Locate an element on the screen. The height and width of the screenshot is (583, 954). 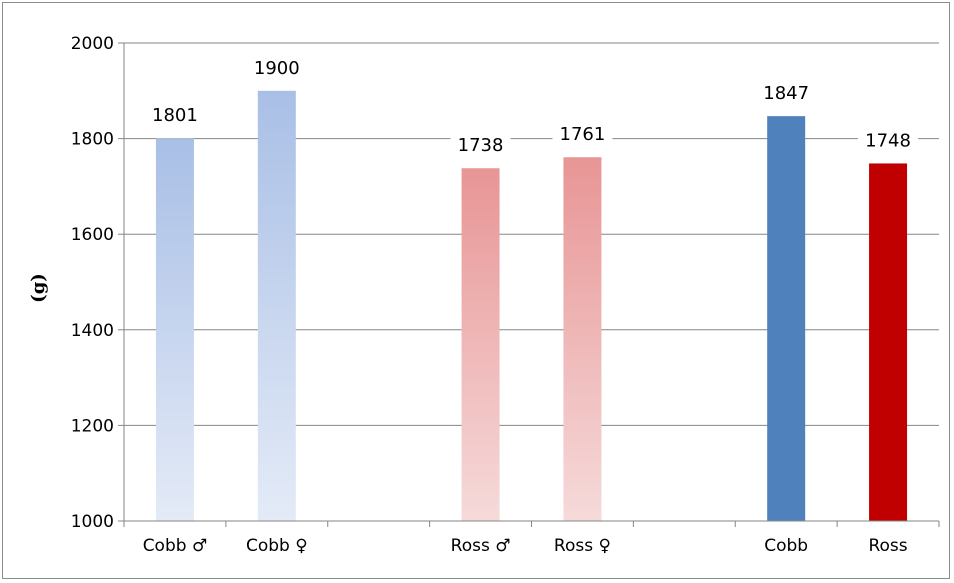
y-tick-label: 1200 is located at coordinates (92, 426).